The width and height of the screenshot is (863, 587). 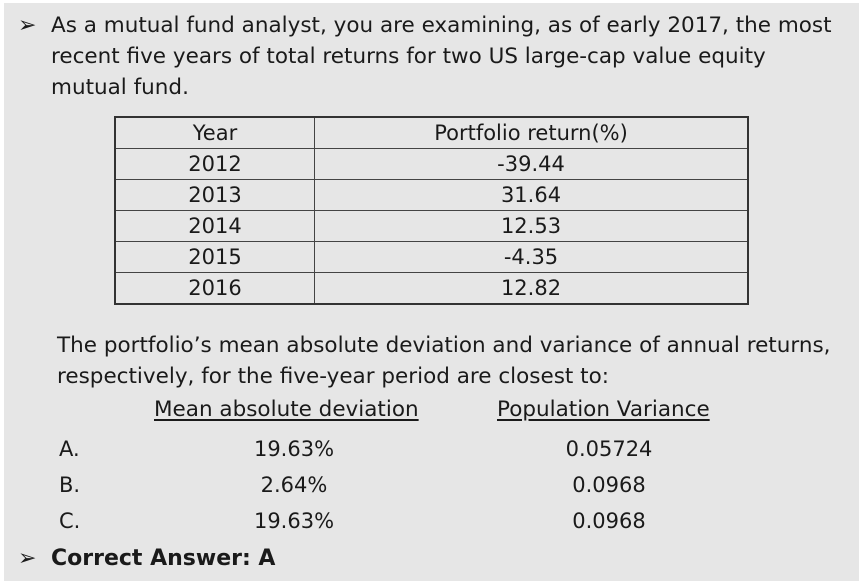 What do you see at coordinates (294, 485) in the screenshot?
I see `option-mad-value: 2.64%` at bounding box center [294, 485].